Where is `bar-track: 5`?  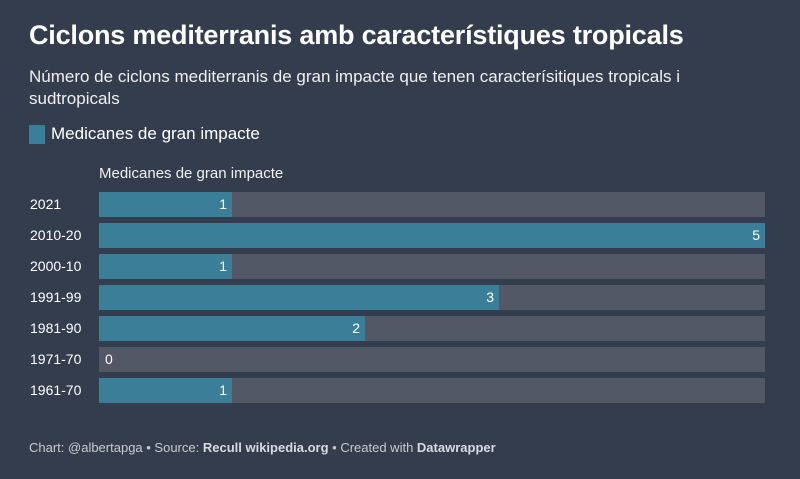 bar-track: 5 is located at coordinates (432, 235).